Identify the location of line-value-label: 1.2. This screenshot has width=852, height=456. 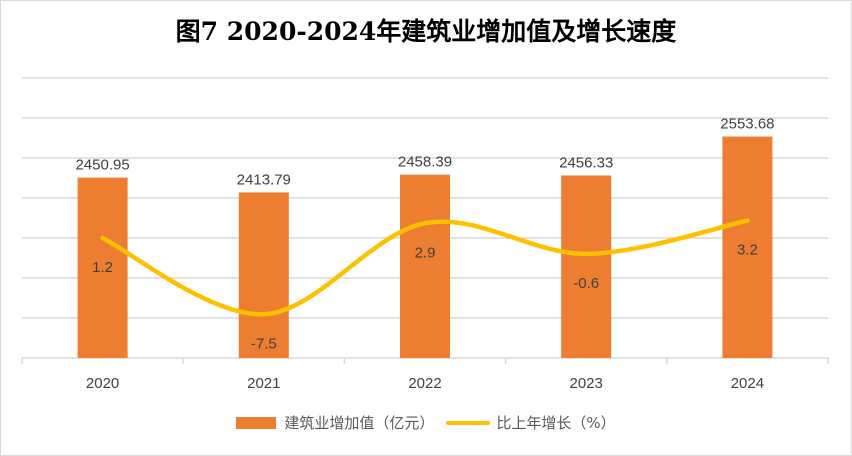
(102, 267).